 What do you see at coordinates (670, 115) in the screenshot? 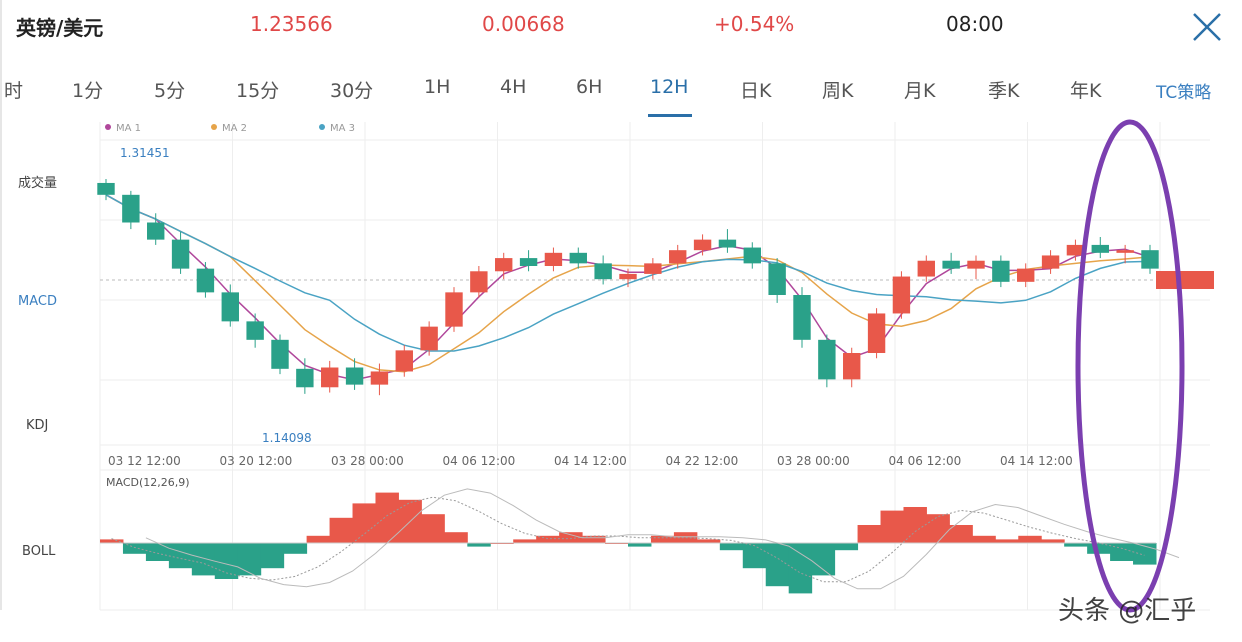
I see `active-tab-indicator` at bounding box center [670, 115].